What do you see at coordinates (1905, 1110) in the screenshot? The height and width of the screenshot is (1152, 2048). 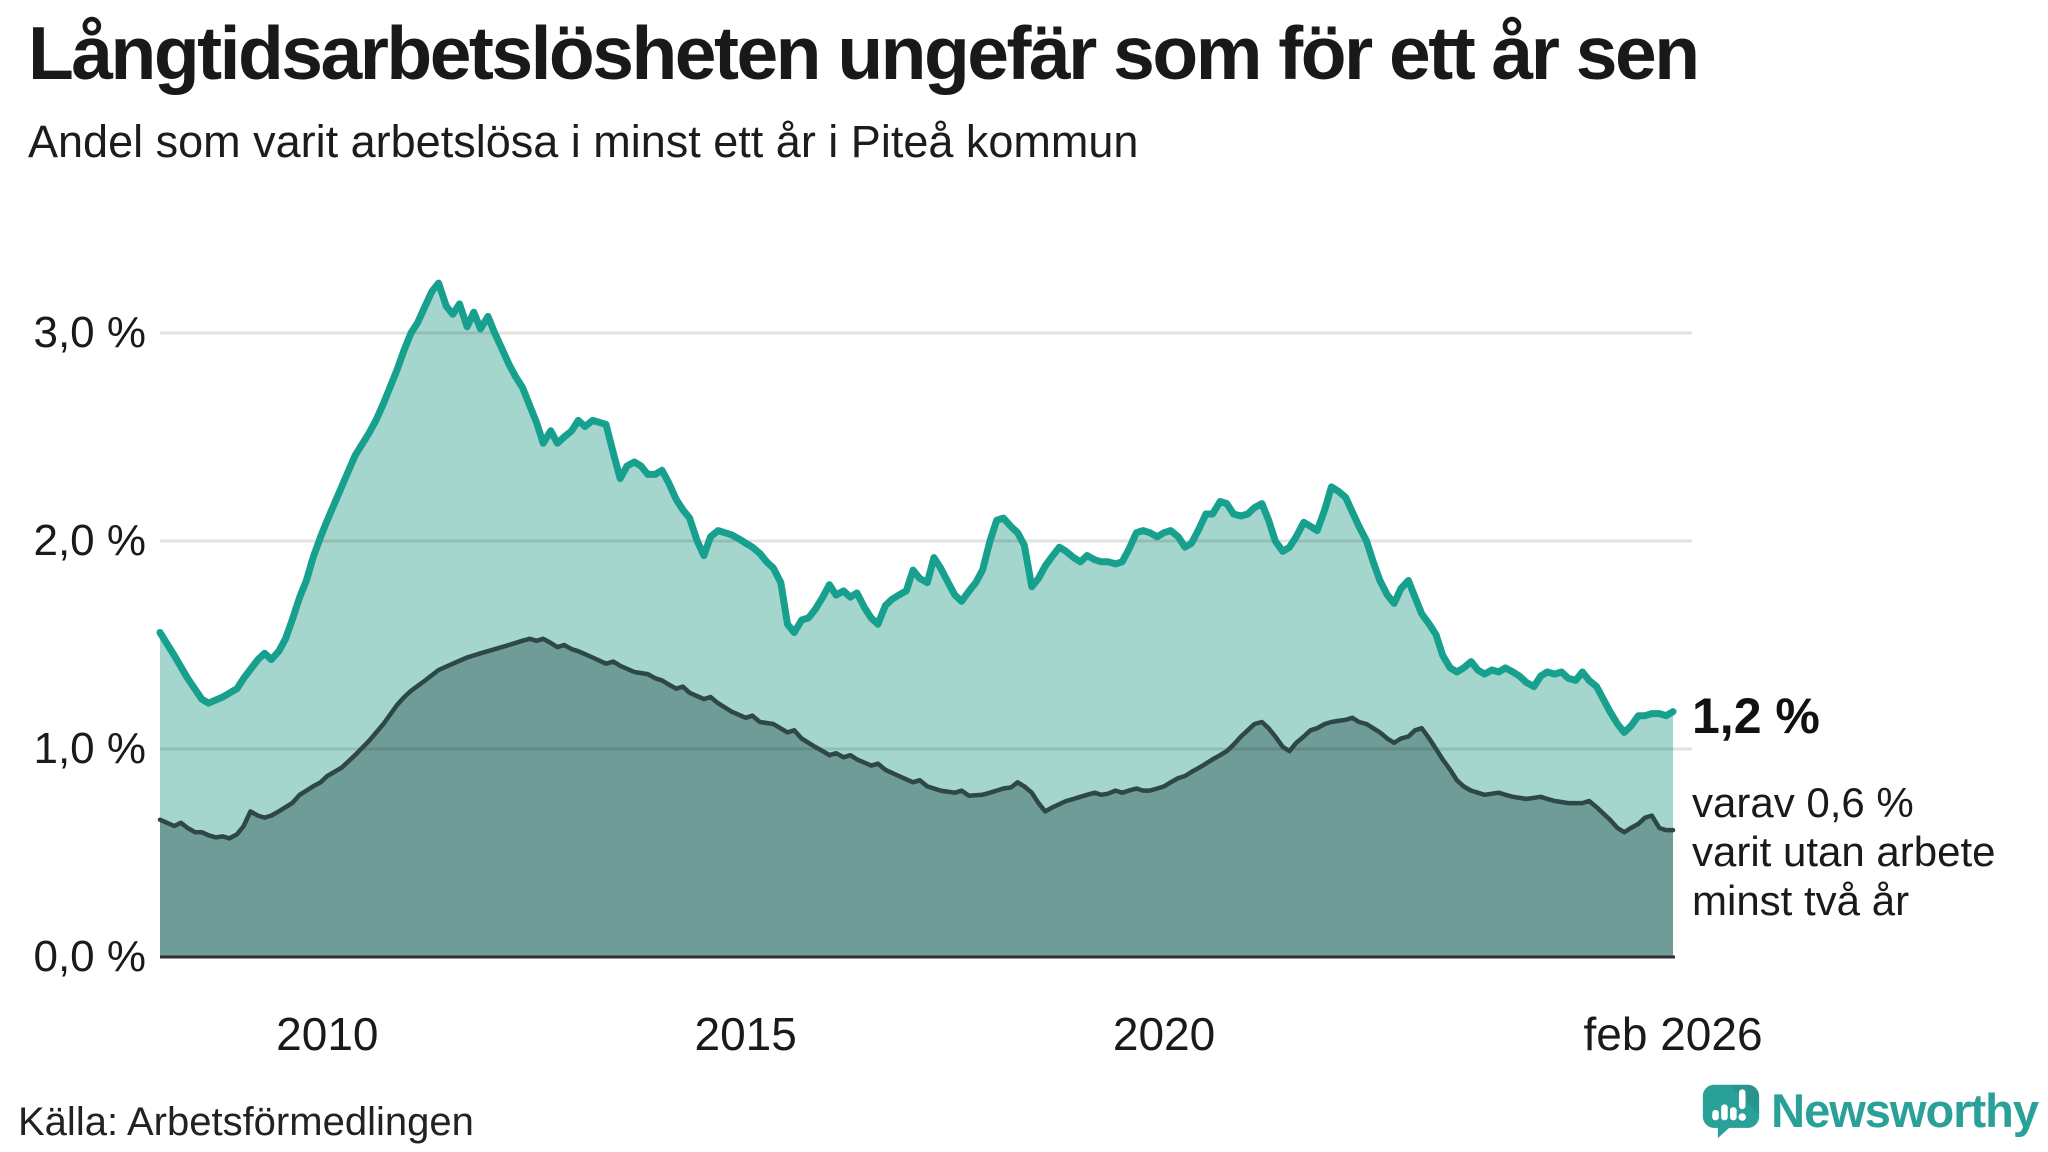 I see `newsworthy-wordmark: Newsworthy` at bounding box center [1905, 1110].